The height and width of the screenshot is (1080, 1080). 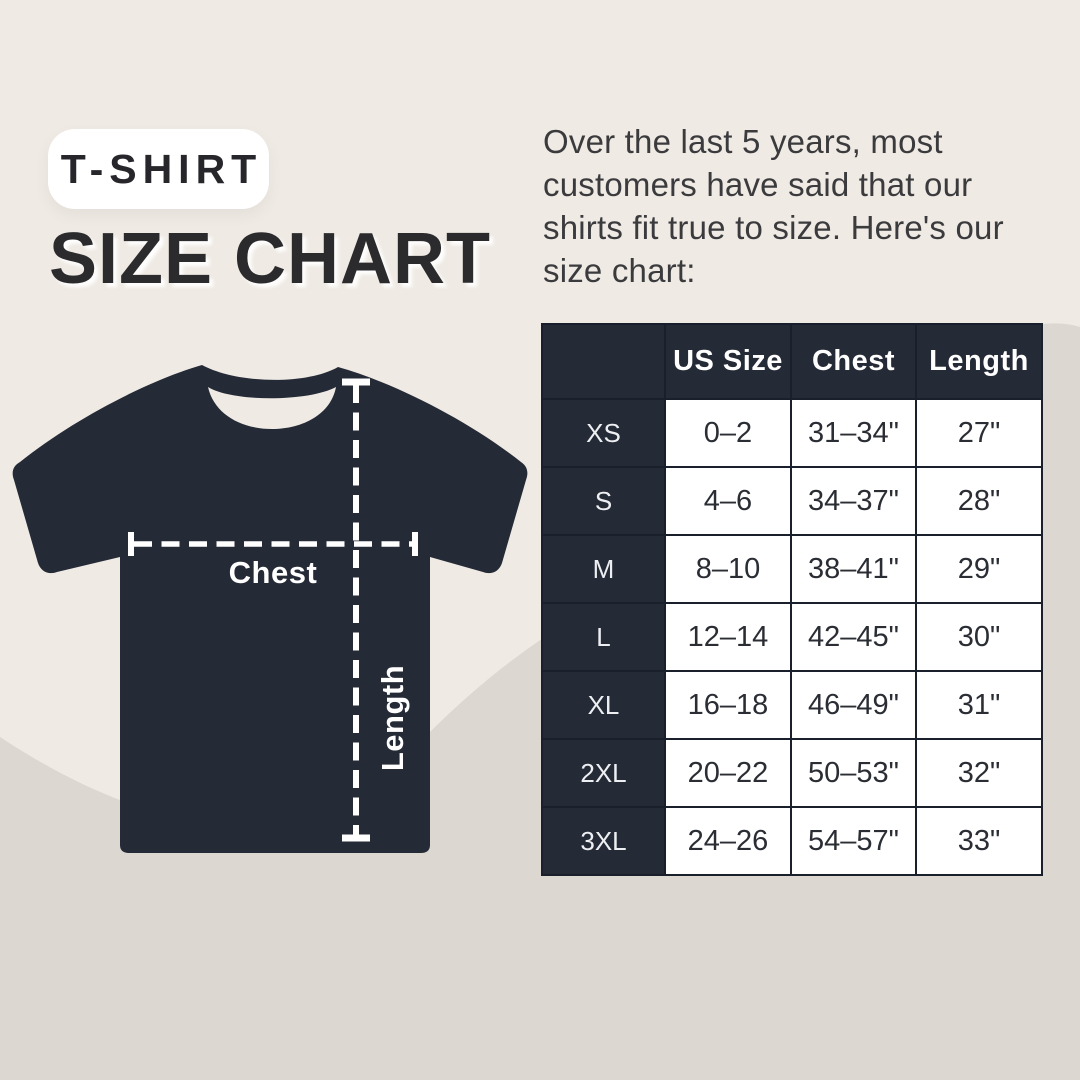 I want to click on size-label: L, so click(x=603, y=637).